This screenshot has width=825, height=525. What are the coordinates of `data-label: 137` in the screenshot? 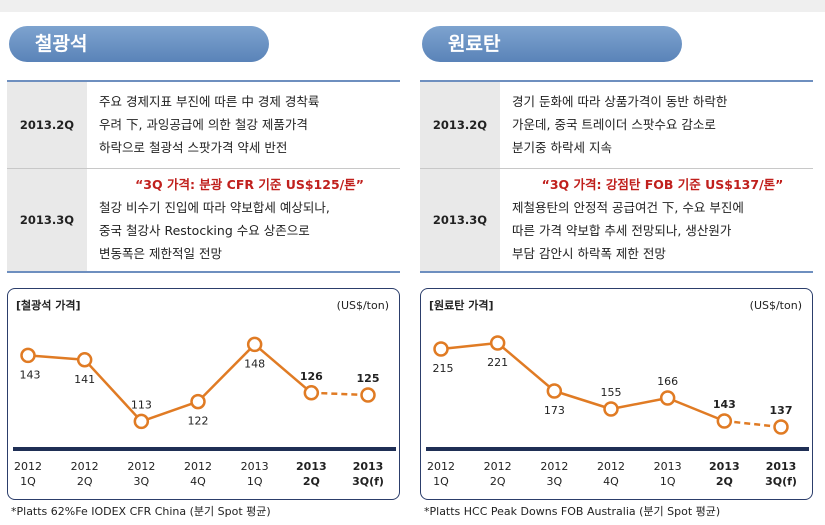 It's located at (781, 410).